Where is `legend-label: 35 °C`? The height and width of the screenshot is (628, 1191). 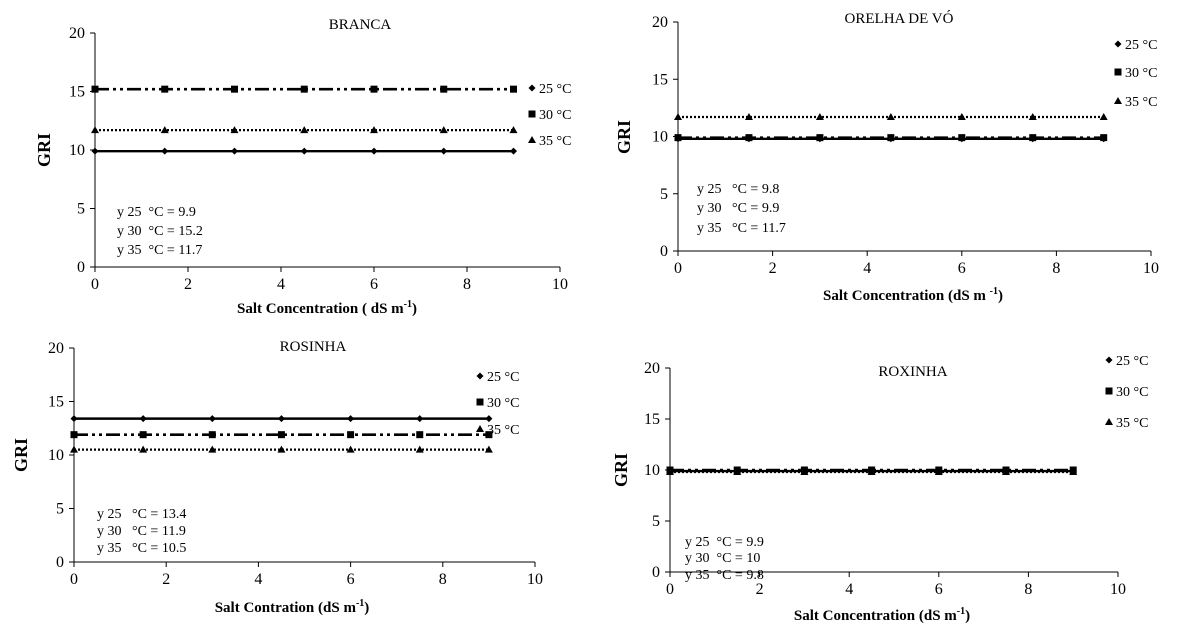 legend-label: 35 °C is located at coordinates (1141, 102).